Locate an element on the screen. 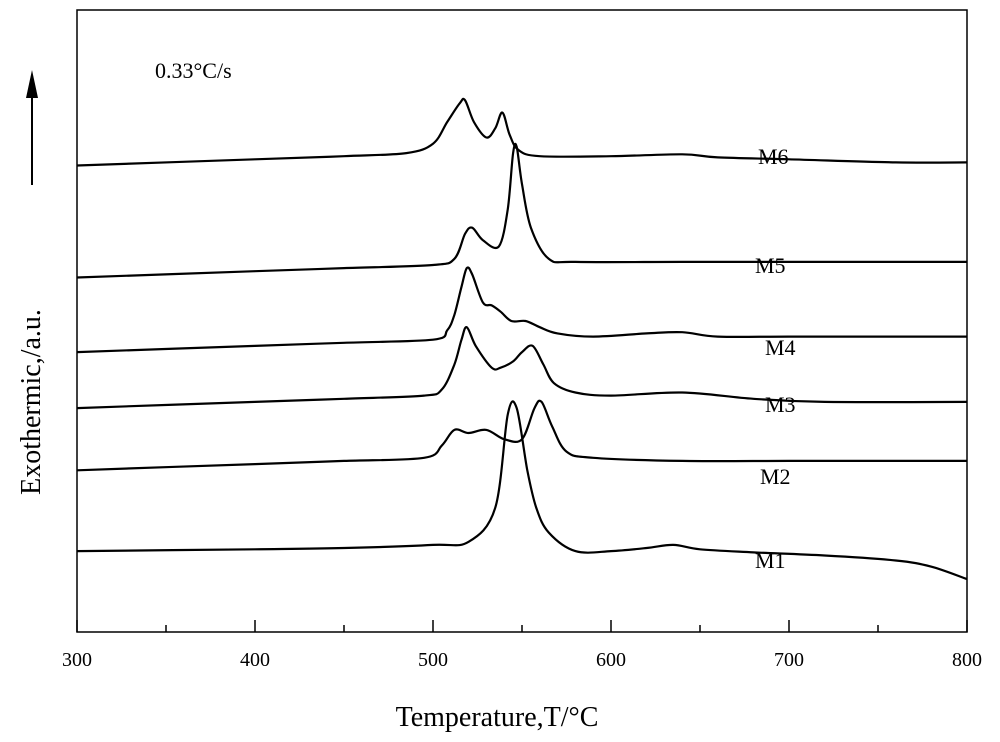 The image size is (1000, 742). heating-rate-annotation: 0.33°C/s is located at coordinates (193, 70).